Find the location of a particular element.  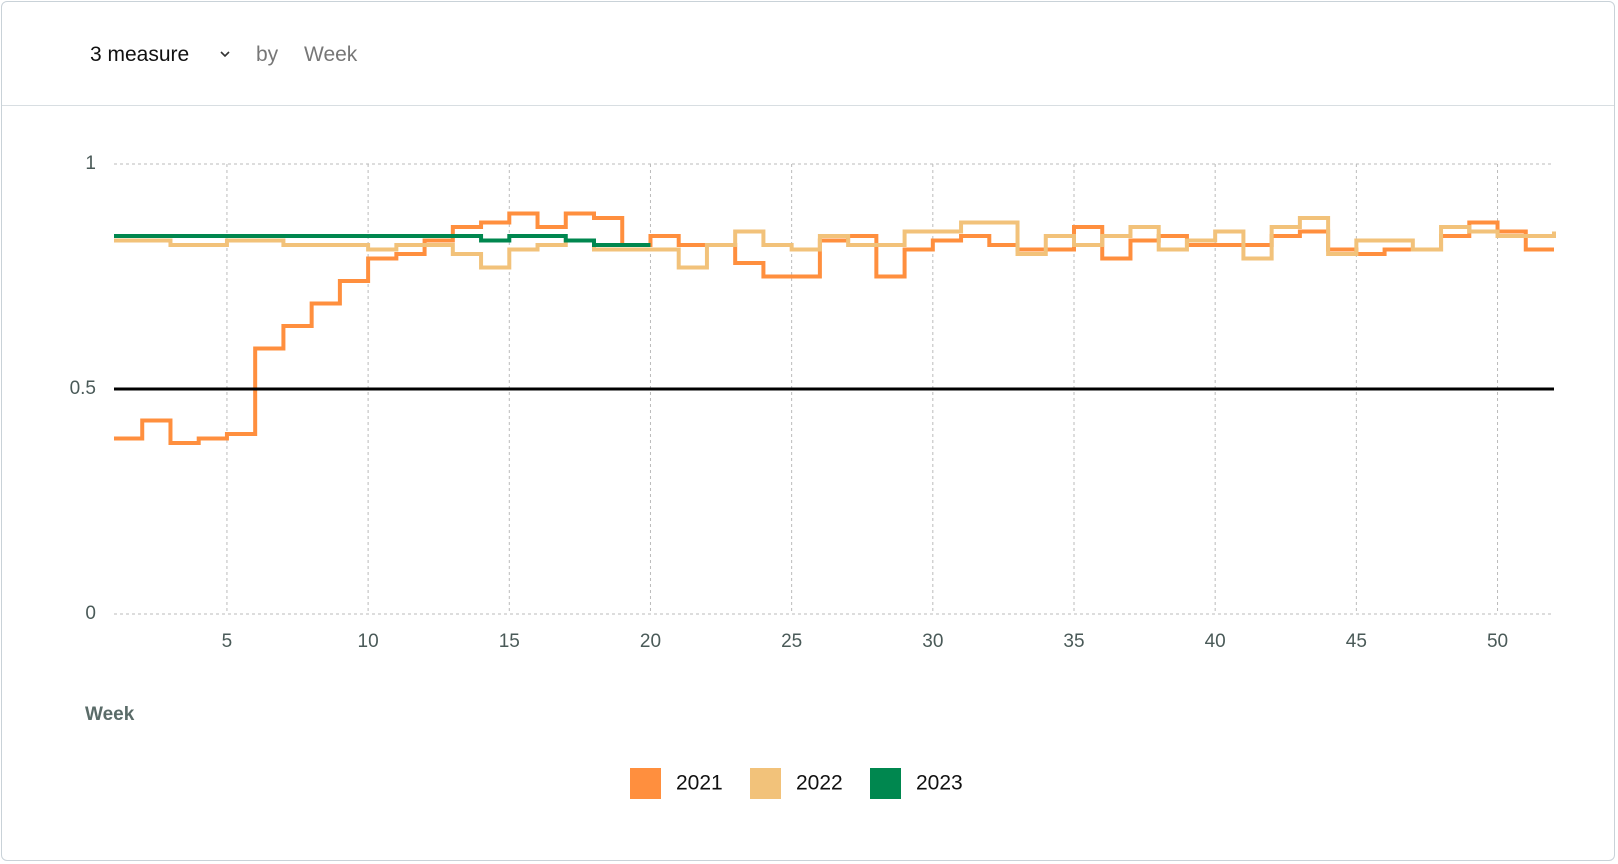

x-tick-label: 50 is located at coordinates (1497, 641).